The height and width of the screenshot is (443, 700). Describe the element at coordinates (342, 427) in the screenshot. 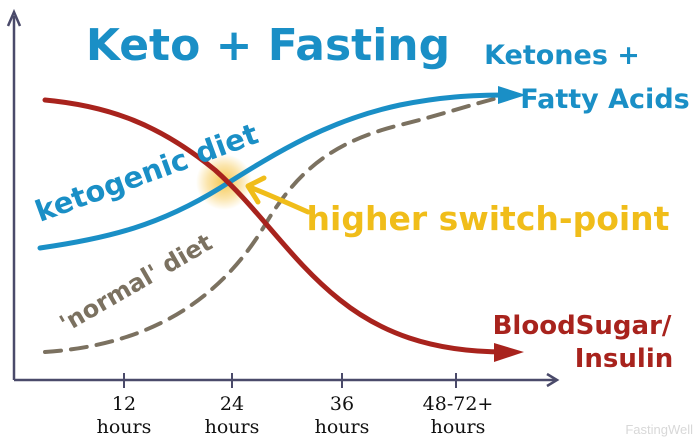

I see `x-tick-sublabel-36: hours` at that location.